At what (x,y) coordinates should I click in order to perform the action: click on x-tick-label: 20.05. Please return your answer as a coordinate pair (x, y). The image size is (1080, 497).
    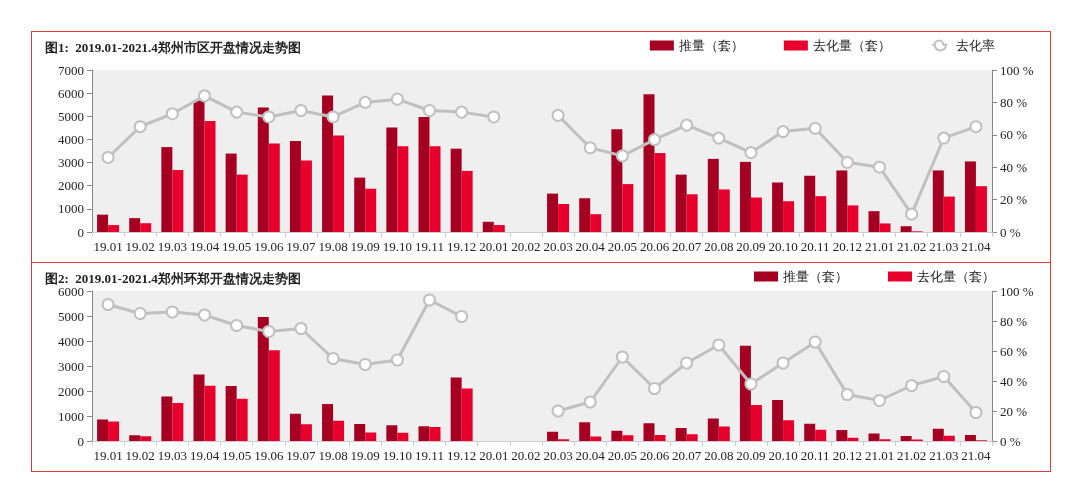
    Looking at the image, I should click on (622, 246).